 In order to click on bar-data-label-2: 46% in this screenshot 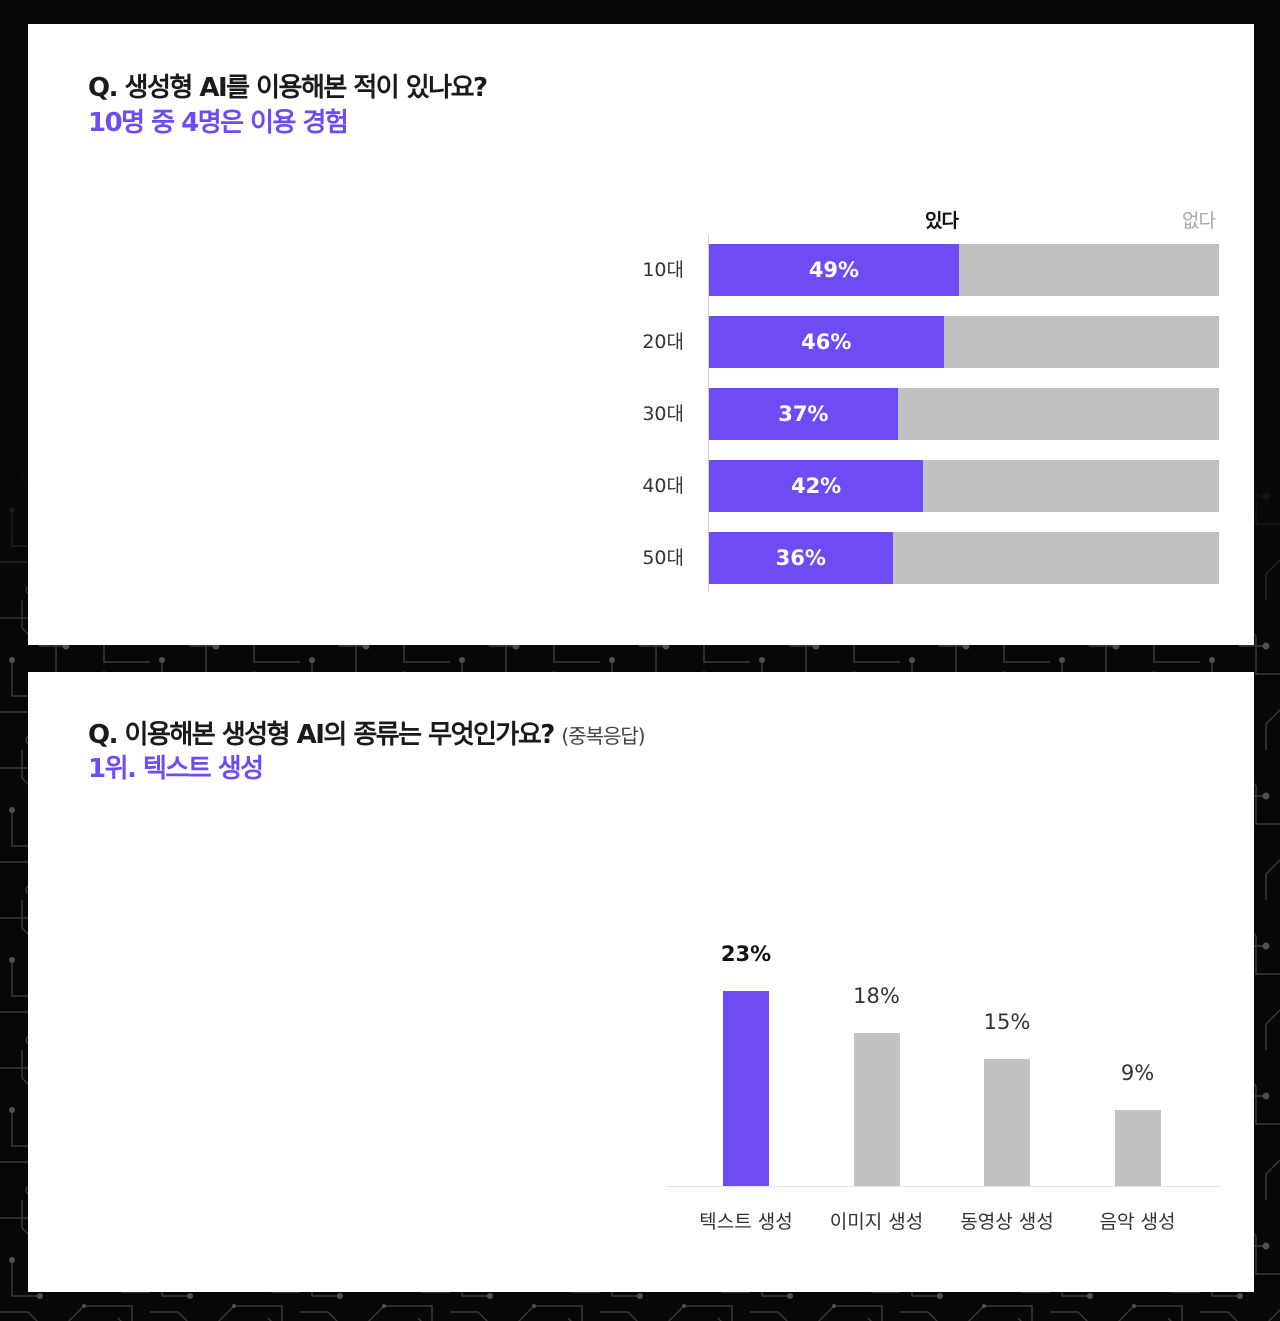, I will do `click(826, 342)`.